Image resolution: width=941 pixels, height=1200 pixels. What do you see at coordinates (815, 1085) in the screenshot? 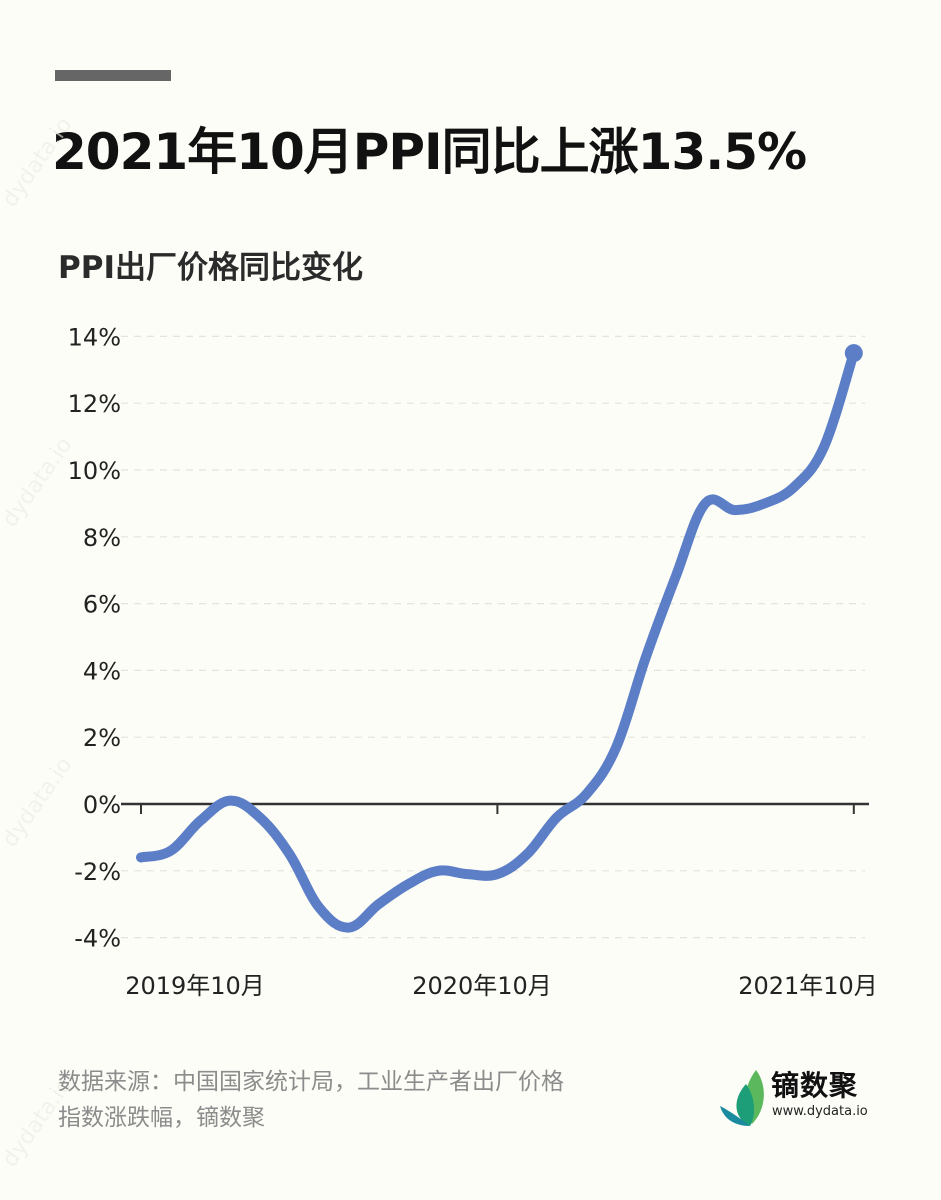
I see `logo-name: 镝数聚` at bounding box center [815, 1085].